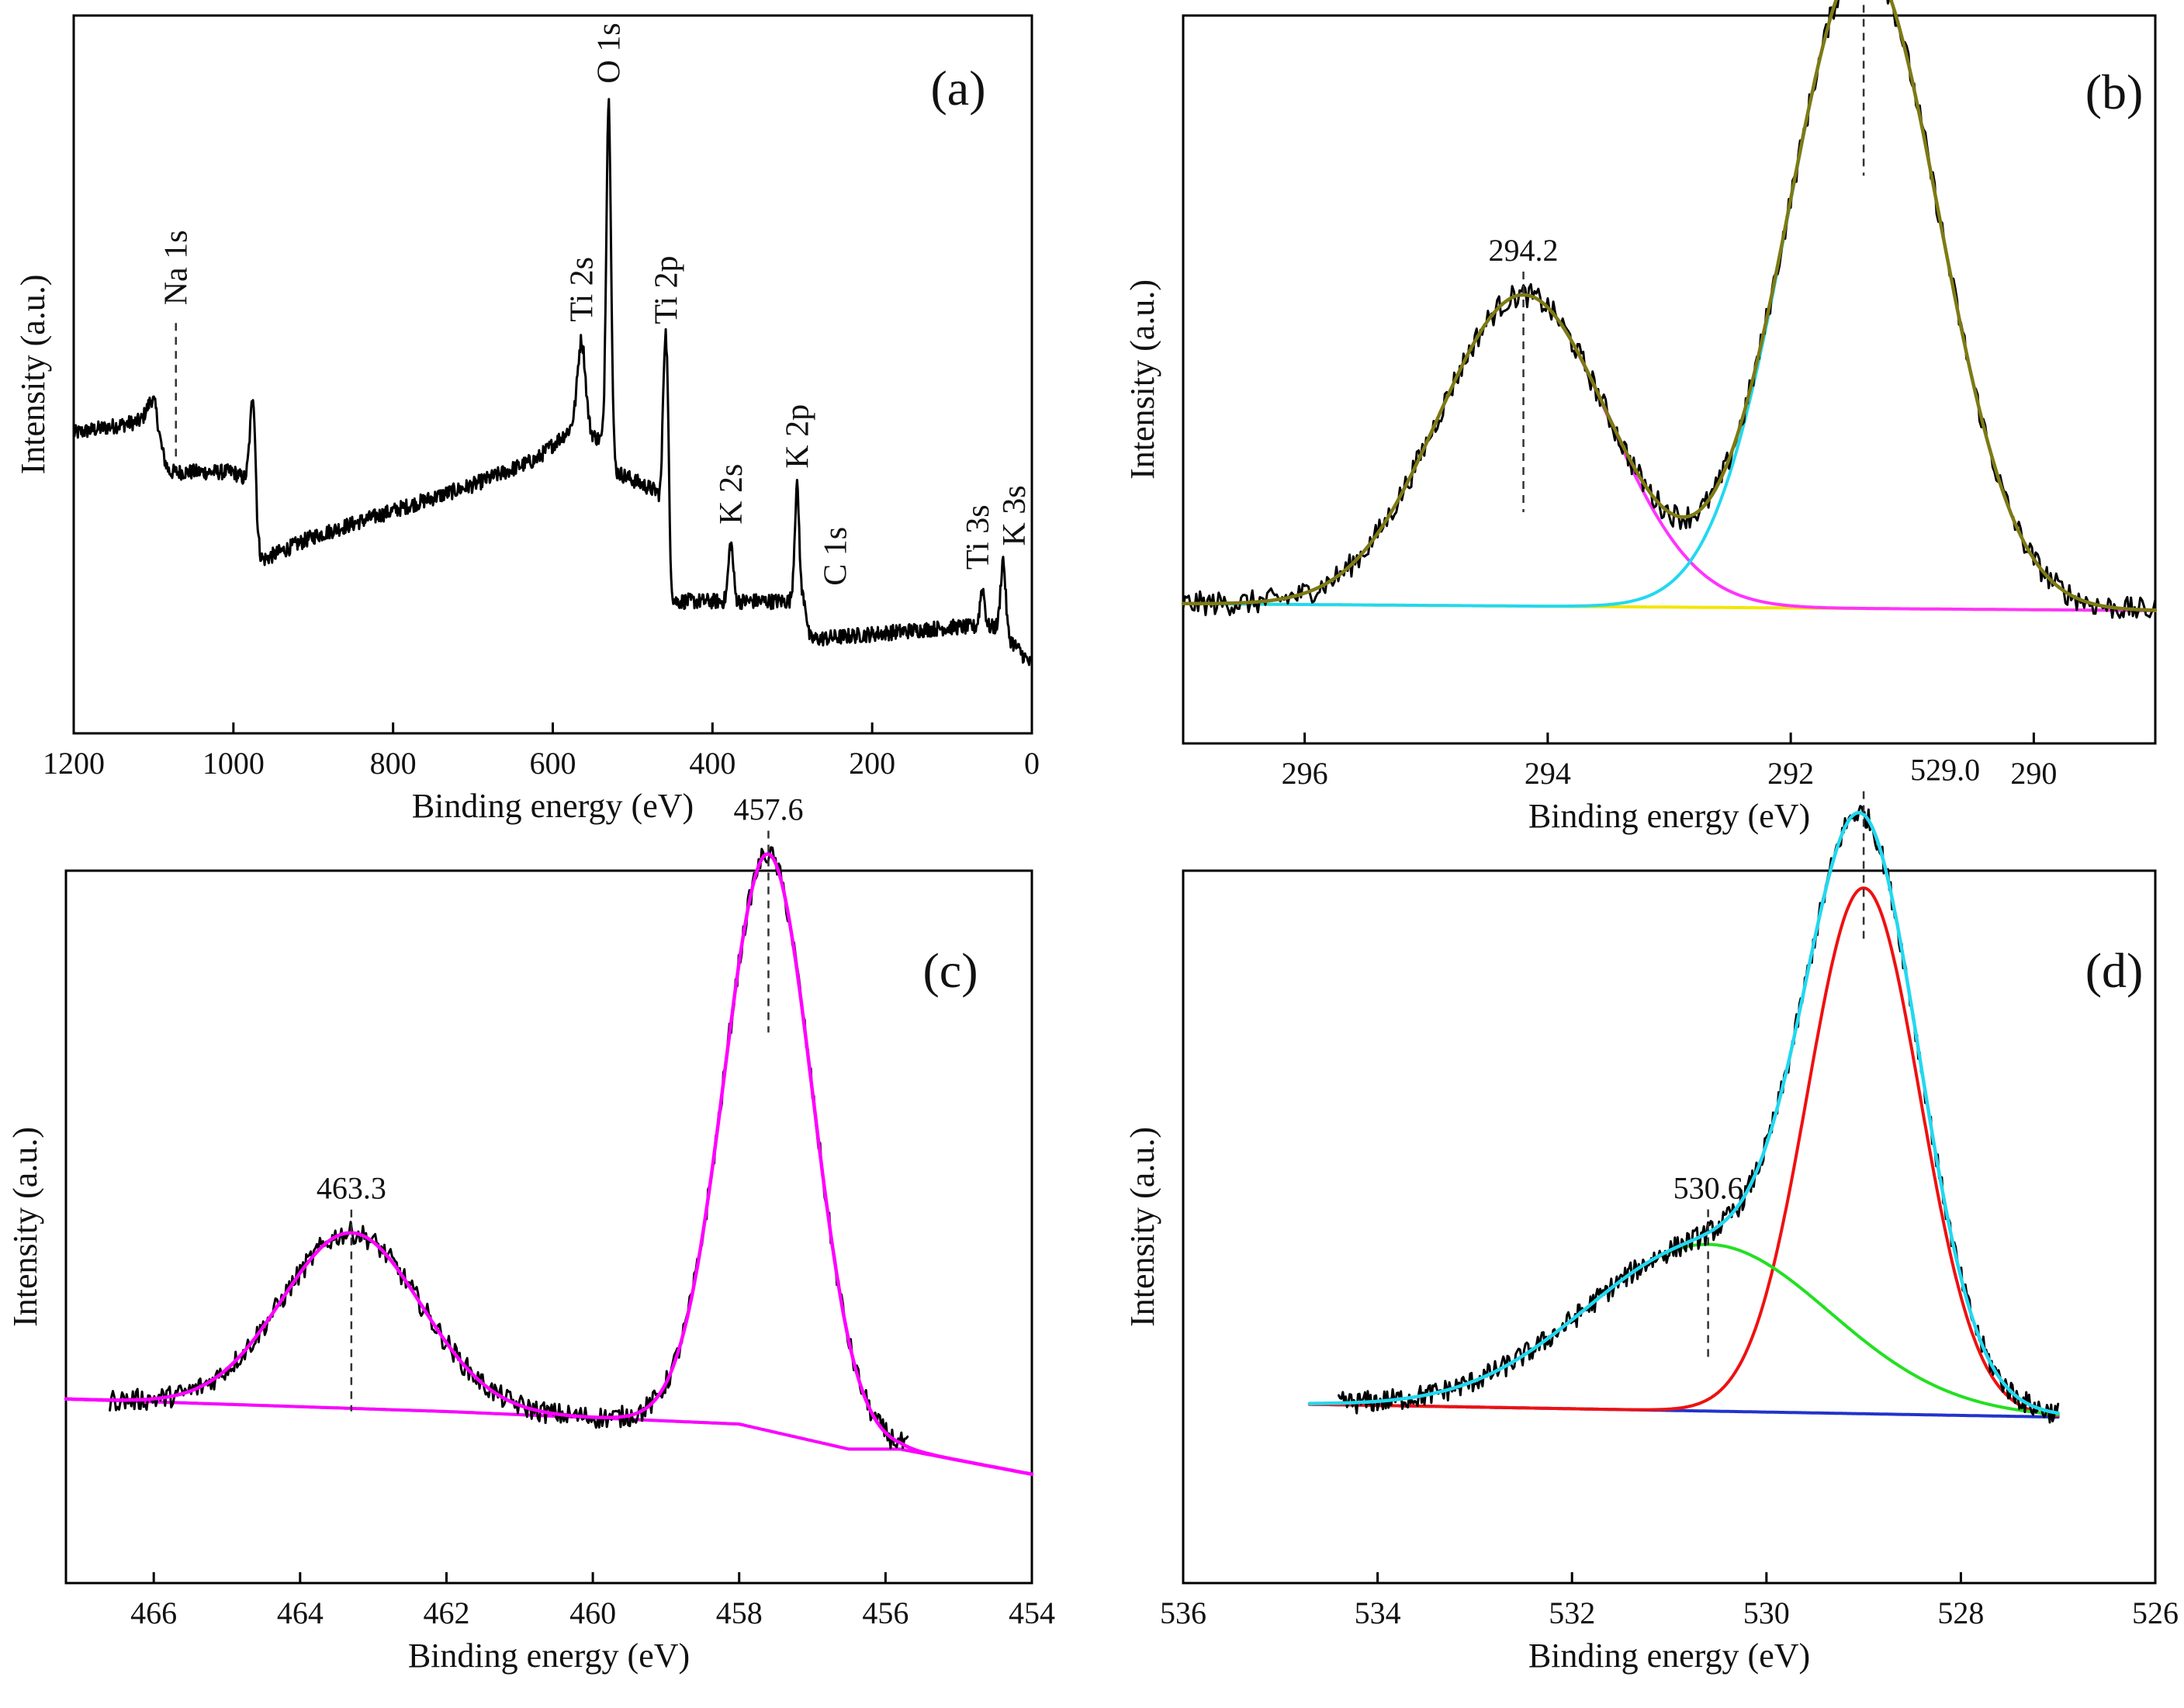 The image size is (2184, 1708). Describe the element at coordinates (2034, 773) in the screenshot. I see `x-tick-label: 290` at that location.